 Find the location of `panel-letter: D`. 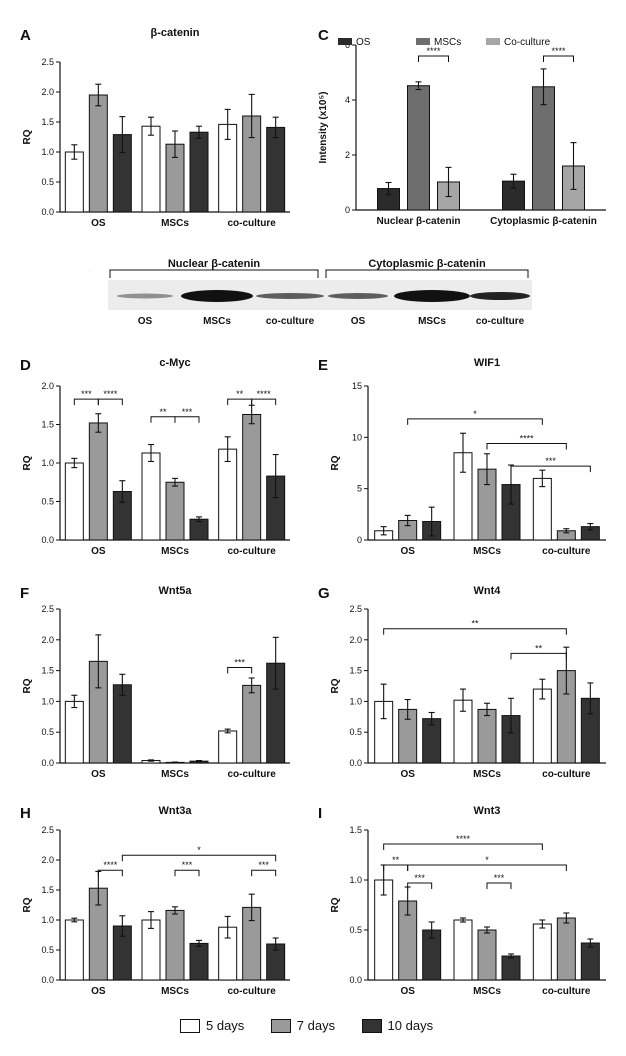

panel-letter: D is located at coordinates (25, 365).